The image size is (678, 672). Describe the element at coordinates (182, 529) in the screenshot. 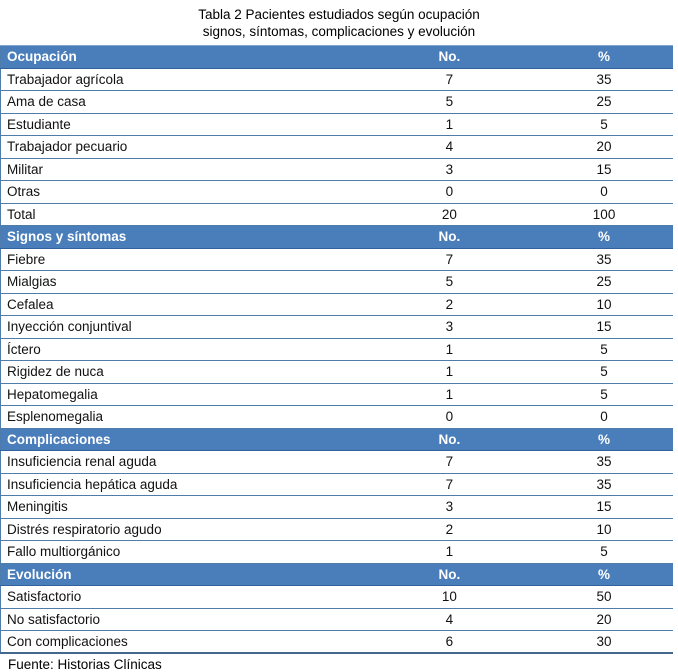

I see `row-label-cell: Distrés respiratorio agudo` at that location.